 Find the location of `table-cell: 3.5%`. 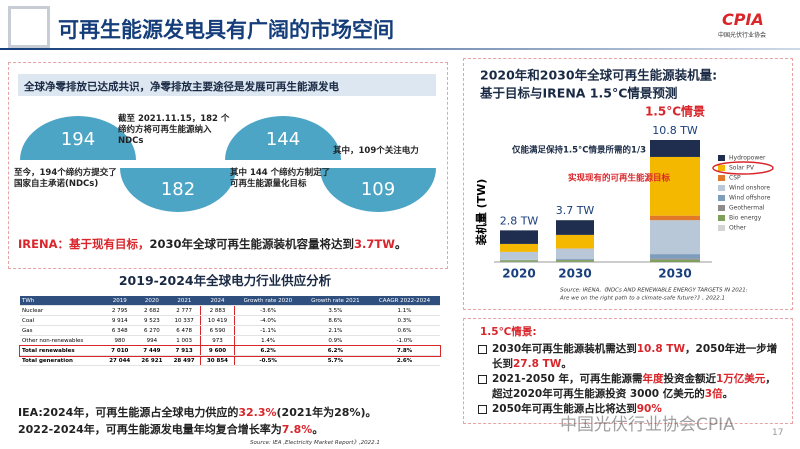

table-cell: 3.5% is located at coordinates (335, 310).